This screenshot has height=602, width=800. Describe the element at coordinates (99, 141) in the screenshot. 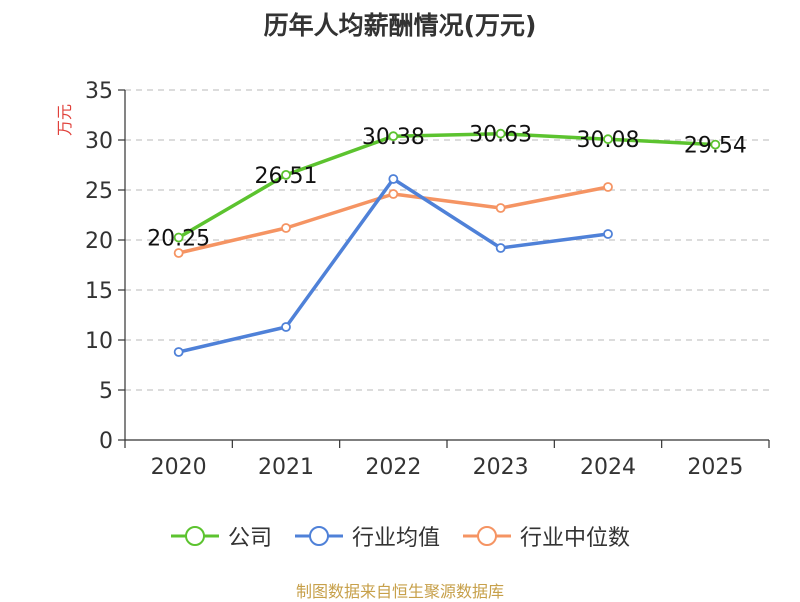

I see `y-tick-label: 30` at that location.